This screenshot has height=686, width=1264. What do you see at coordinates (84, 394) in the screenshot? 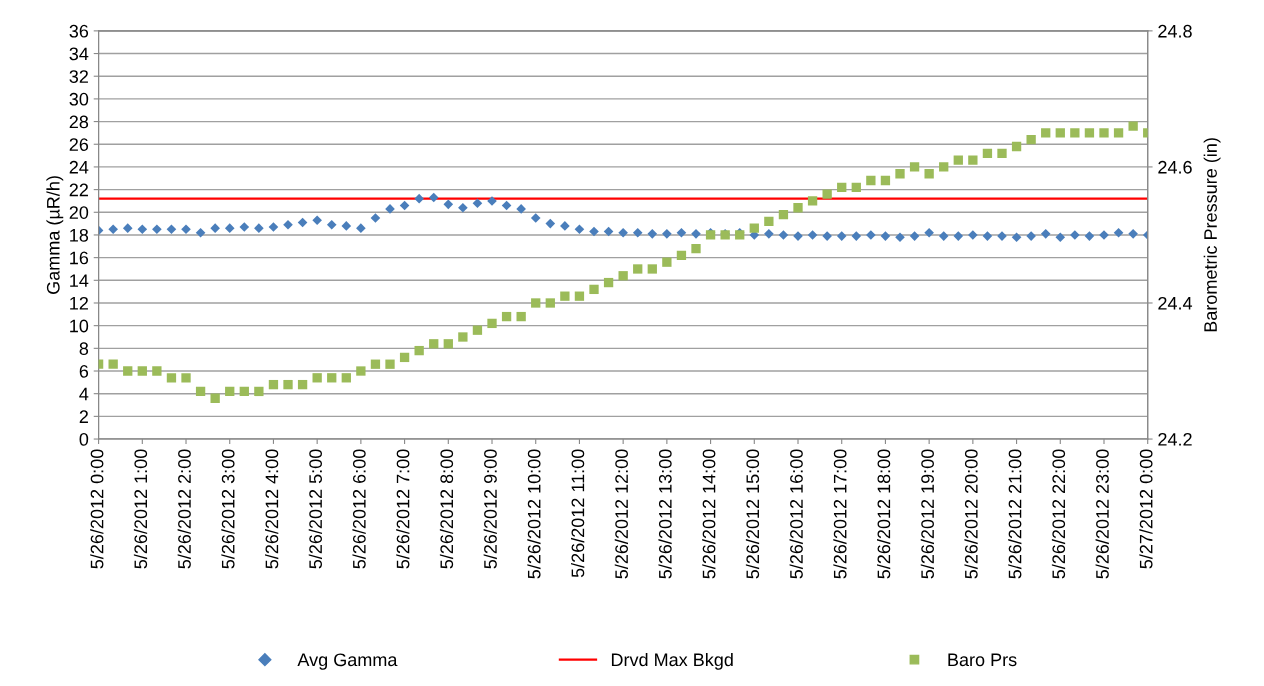
I see `y-tick-label: 4` at bounding box center [84, 394].